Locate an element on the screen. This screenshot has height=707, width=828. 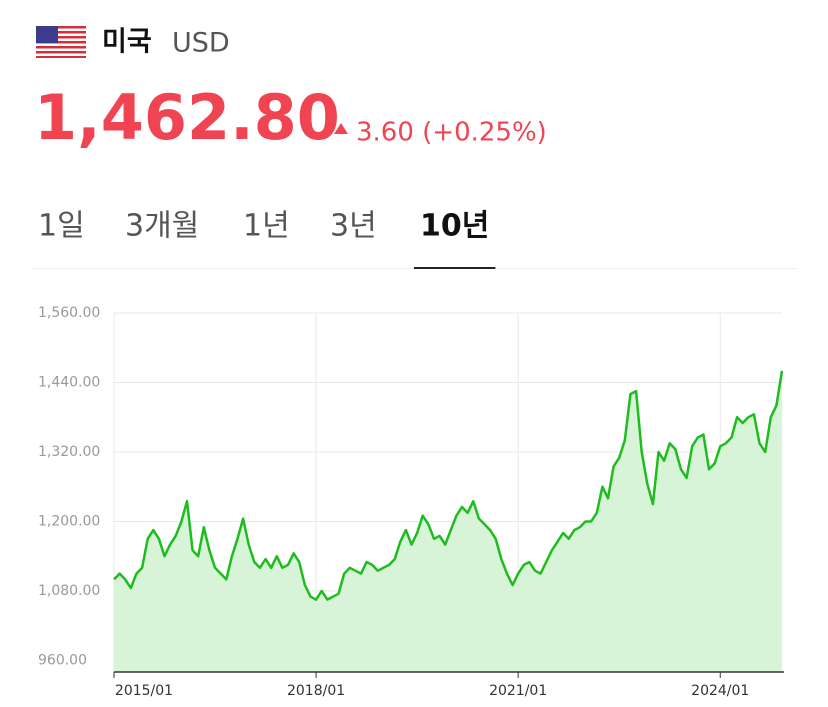
y-tick-label: 960.00 is located at coordinates (62, 660).